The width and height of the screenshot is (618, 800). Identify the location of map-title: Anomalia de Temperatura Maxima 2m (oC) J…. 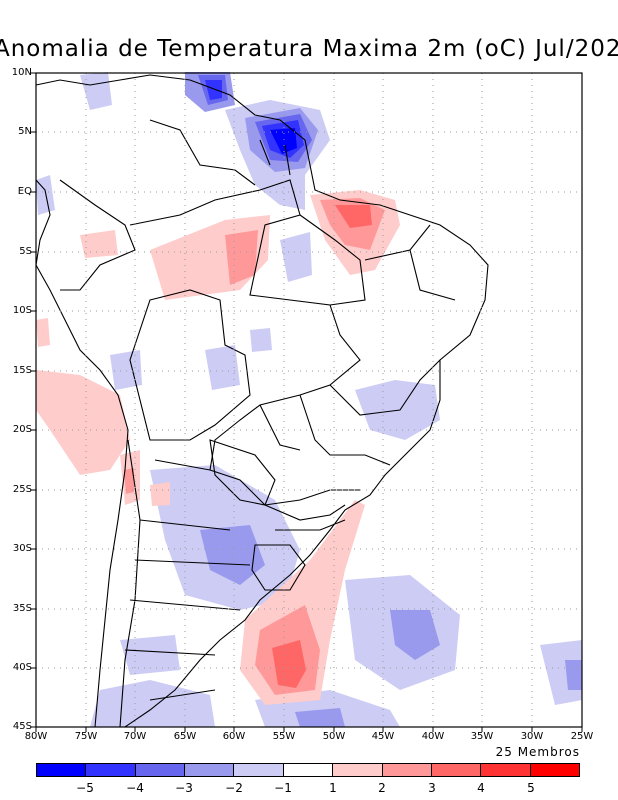
(309, 49).